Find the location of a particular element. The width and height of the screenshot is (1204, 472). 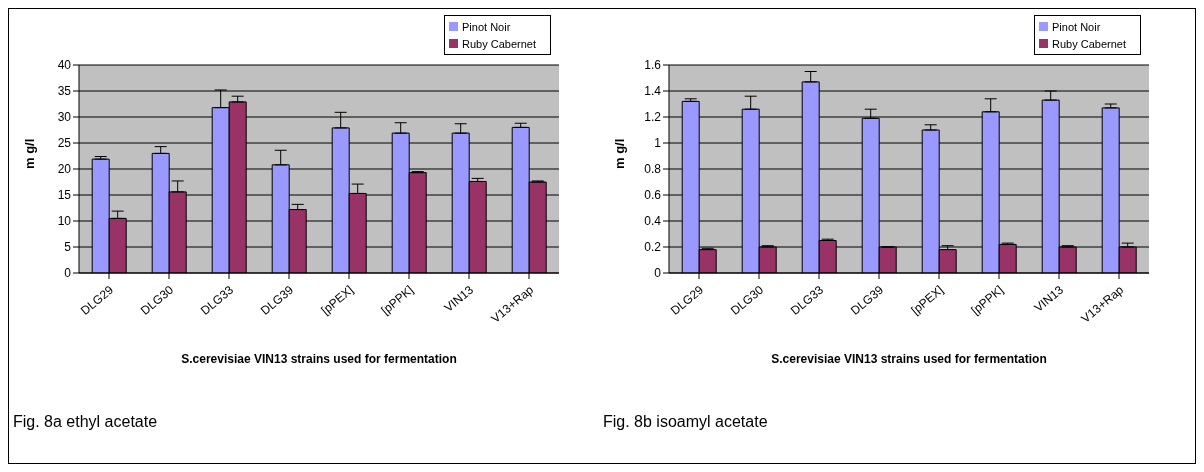

caption: Fig. 8b isoamyl acetate is located at coordinates (686, 422).